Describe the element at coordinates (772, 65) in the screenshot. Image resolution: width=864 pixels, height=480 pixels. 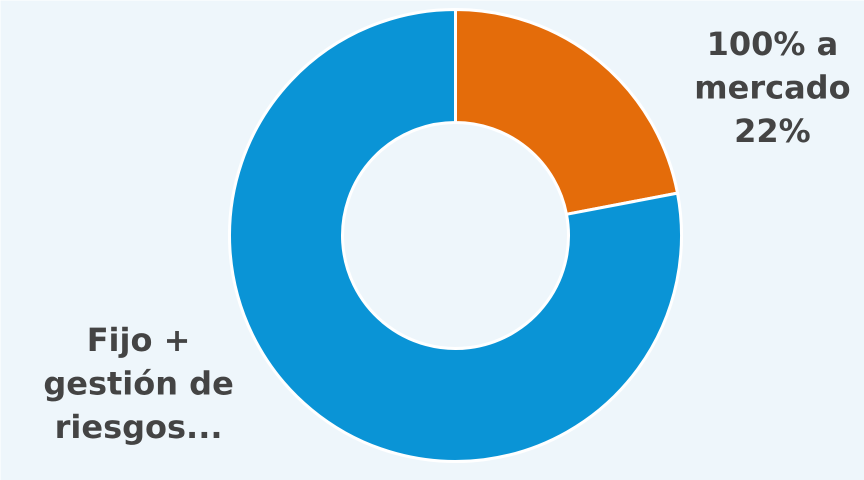
I see `slice-label: 100% a mercado` at that location.